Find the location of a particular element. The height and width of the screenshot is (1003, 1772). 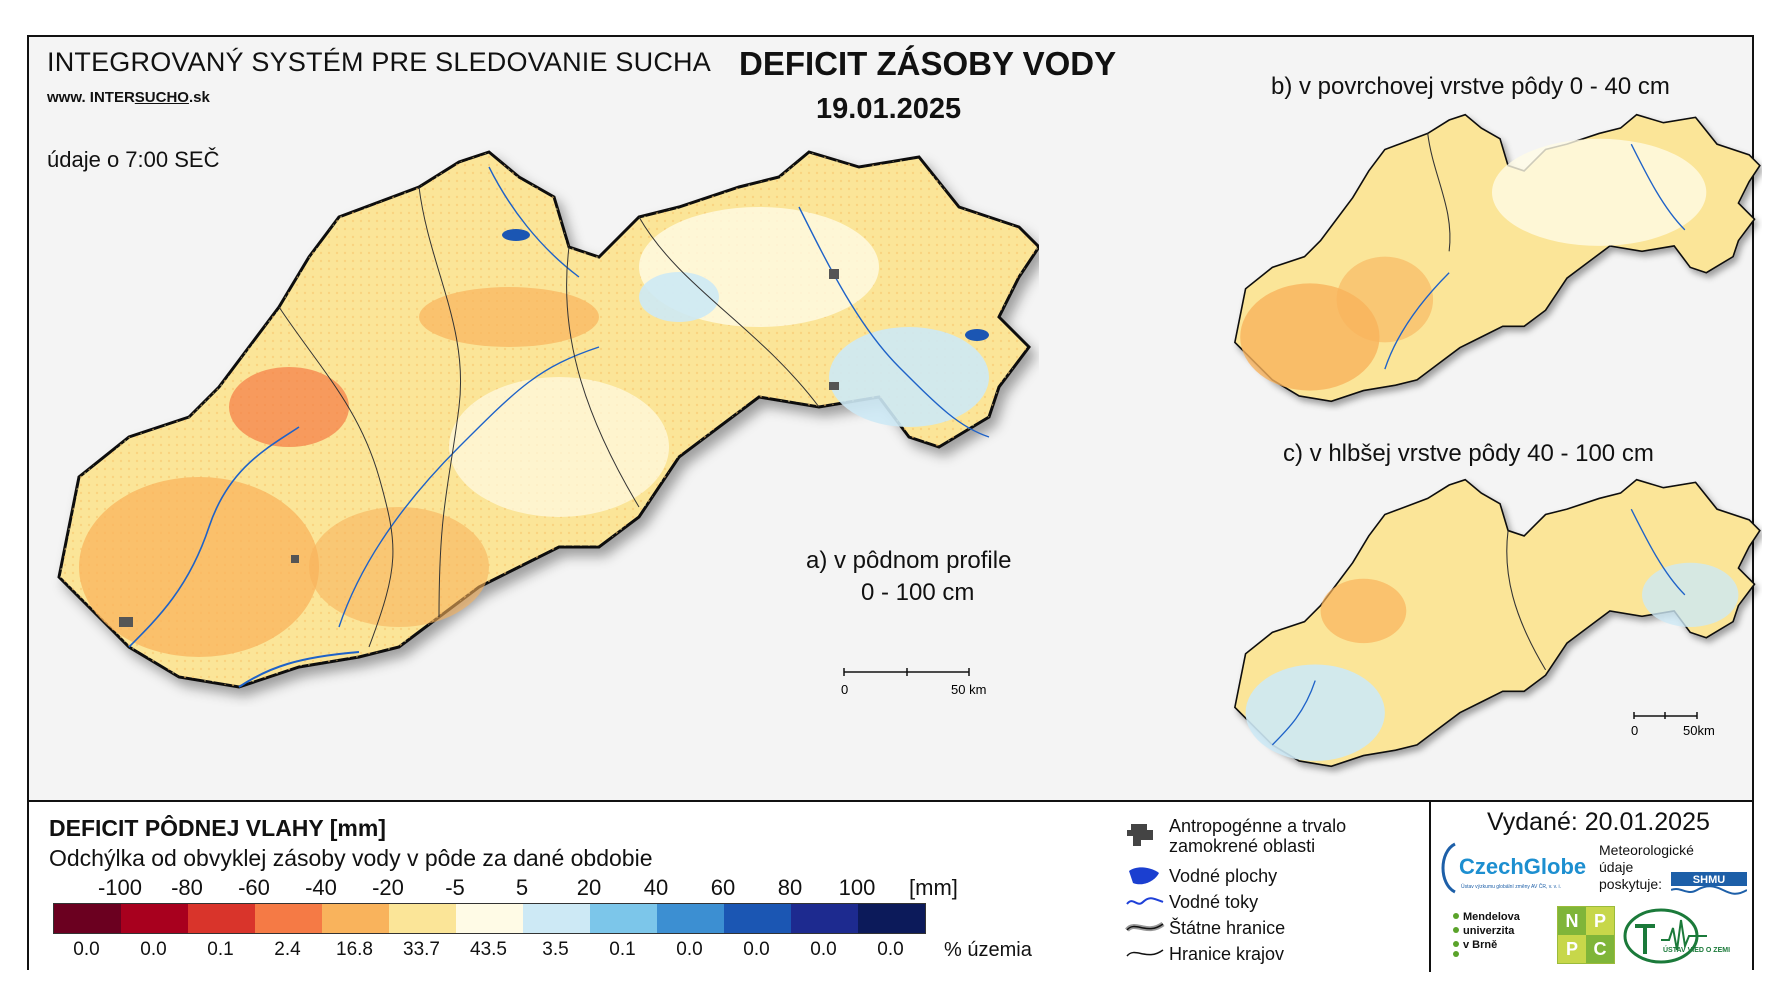

anthropogenic-icon is located at coordinates (1140, 835).